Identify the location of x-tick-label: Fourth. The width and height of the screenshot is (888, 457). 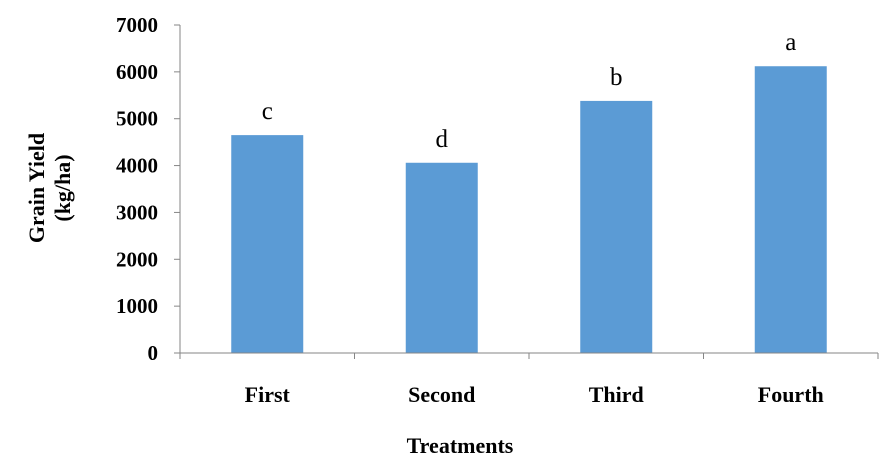
(791, 394).